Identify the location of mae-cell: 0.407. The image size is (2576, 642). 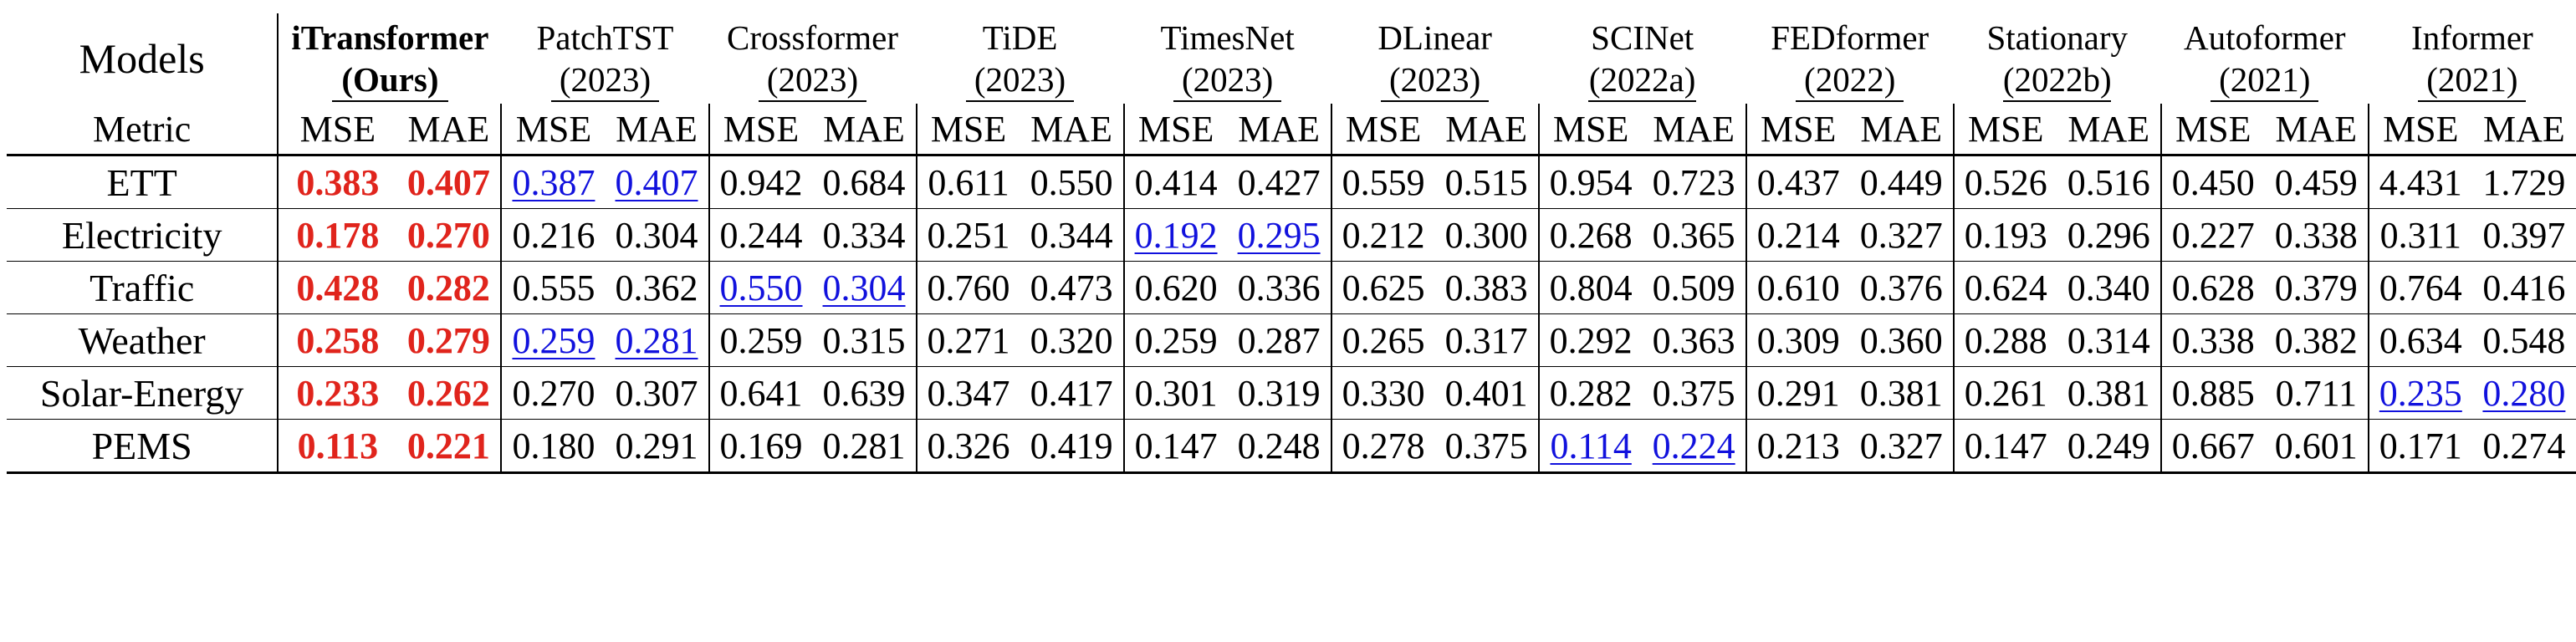
(449, 181).